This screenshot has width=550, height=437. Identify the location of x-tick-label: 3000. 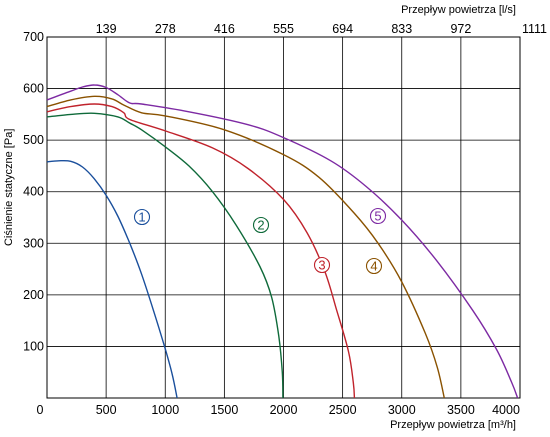
(402, 410).